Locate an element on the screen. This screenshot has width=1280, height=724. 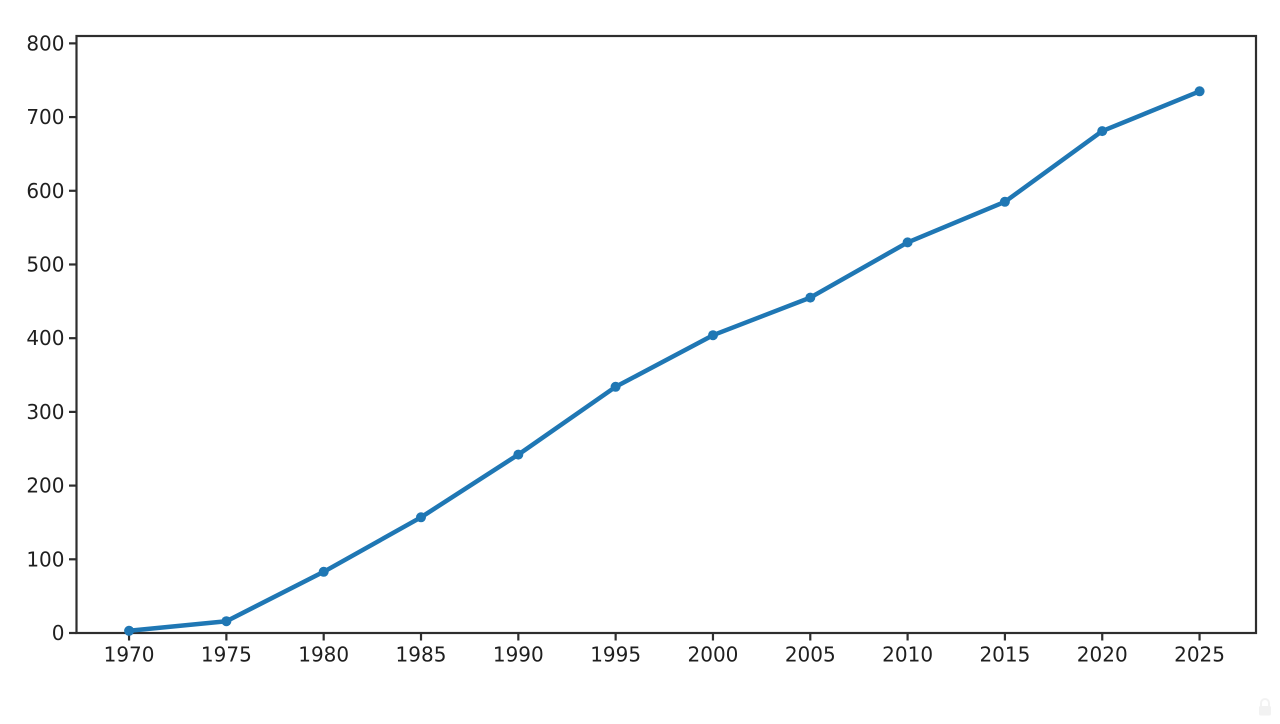
y-tick-label: 700 is located at coordinates (45, 117).